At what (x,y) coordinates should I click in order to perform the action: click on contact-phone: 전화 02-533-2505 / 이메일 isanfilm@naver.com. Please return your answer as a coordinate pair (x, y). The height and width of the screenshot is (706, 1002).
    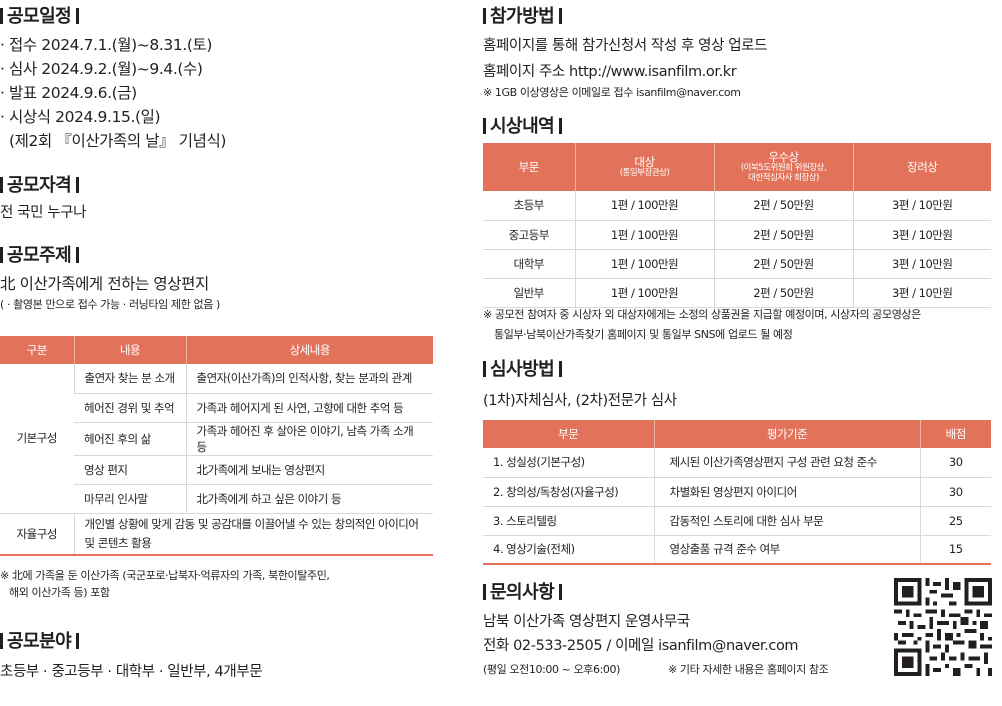
    Looking at the image, I should click on (641, 646).